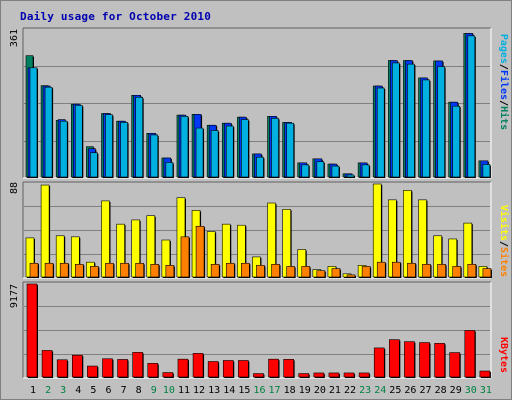 This screenshot has height=400, width=512. Describe the element at coordinates (93, 390) in the screenshot. I see `xtick-day-5: 5` at that location.